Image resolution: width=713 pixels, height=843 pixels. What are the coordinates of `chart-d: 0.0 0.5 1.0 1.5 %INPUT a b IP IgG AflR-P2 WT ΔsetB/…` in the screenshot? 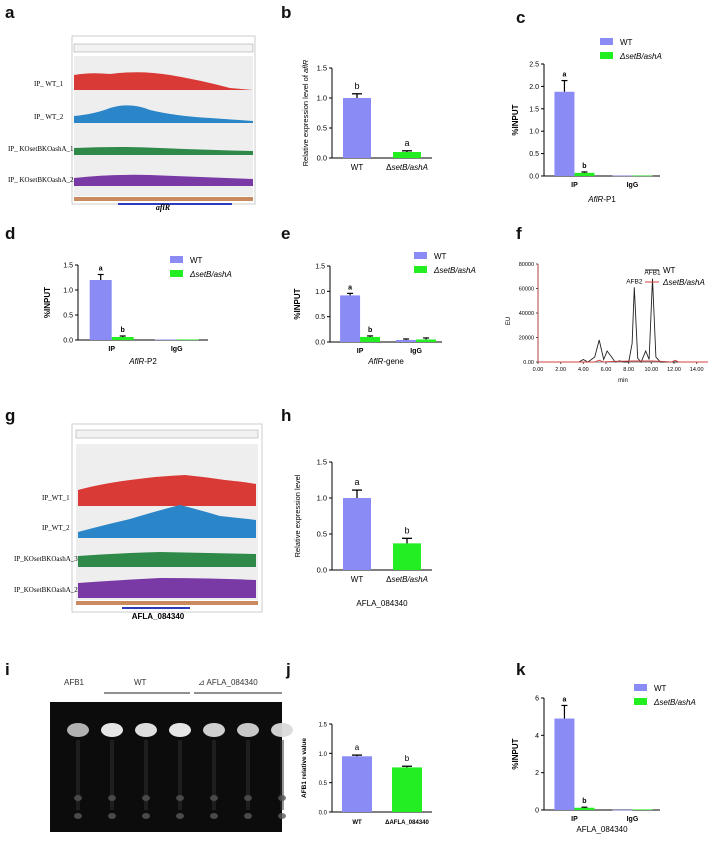 It's located at (137, 311).